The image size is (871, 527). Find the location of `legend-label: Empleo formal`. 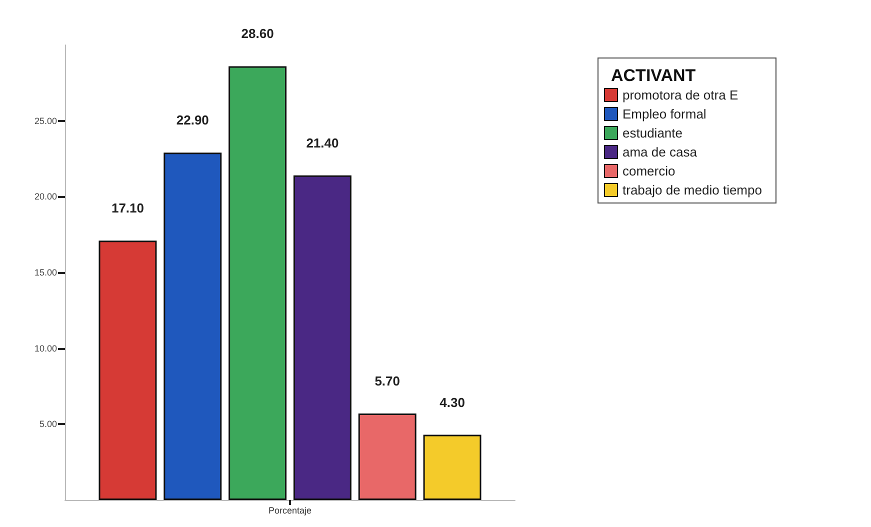

legend-label: Empleo formal is located at coordinates (664, 114).